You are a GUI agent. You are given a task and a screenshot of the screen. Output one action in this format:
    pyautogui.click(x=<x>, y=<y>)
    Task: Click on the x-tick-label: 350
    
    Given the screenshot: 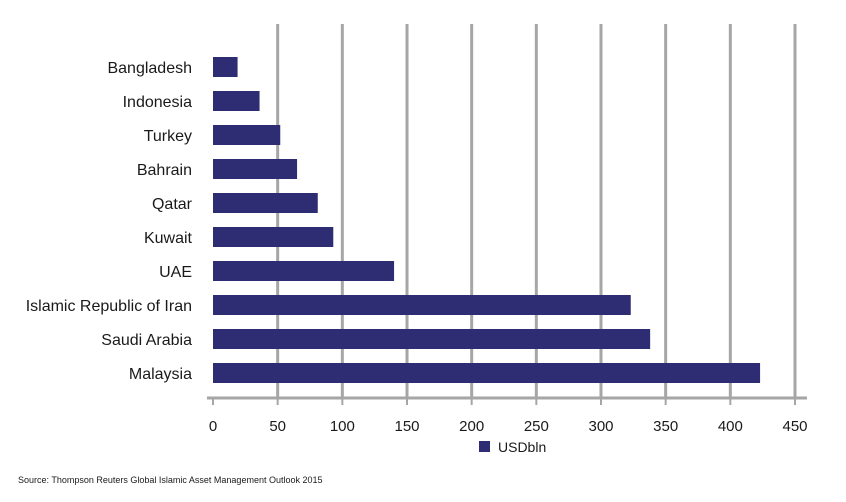 What is the action you would take?
    pyautogui.click(x=665, y=426)
    